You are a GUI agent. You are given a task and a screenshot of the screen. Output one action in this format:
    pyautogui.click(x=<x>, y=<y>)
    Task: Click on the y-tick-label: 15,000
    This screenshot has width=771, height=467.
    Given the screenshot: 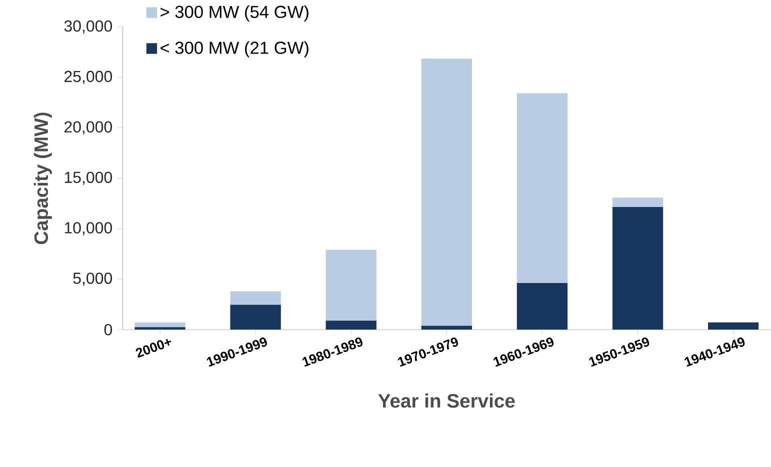 What is the action you would take?
    pyautogui.click(x=88, y=179)
    